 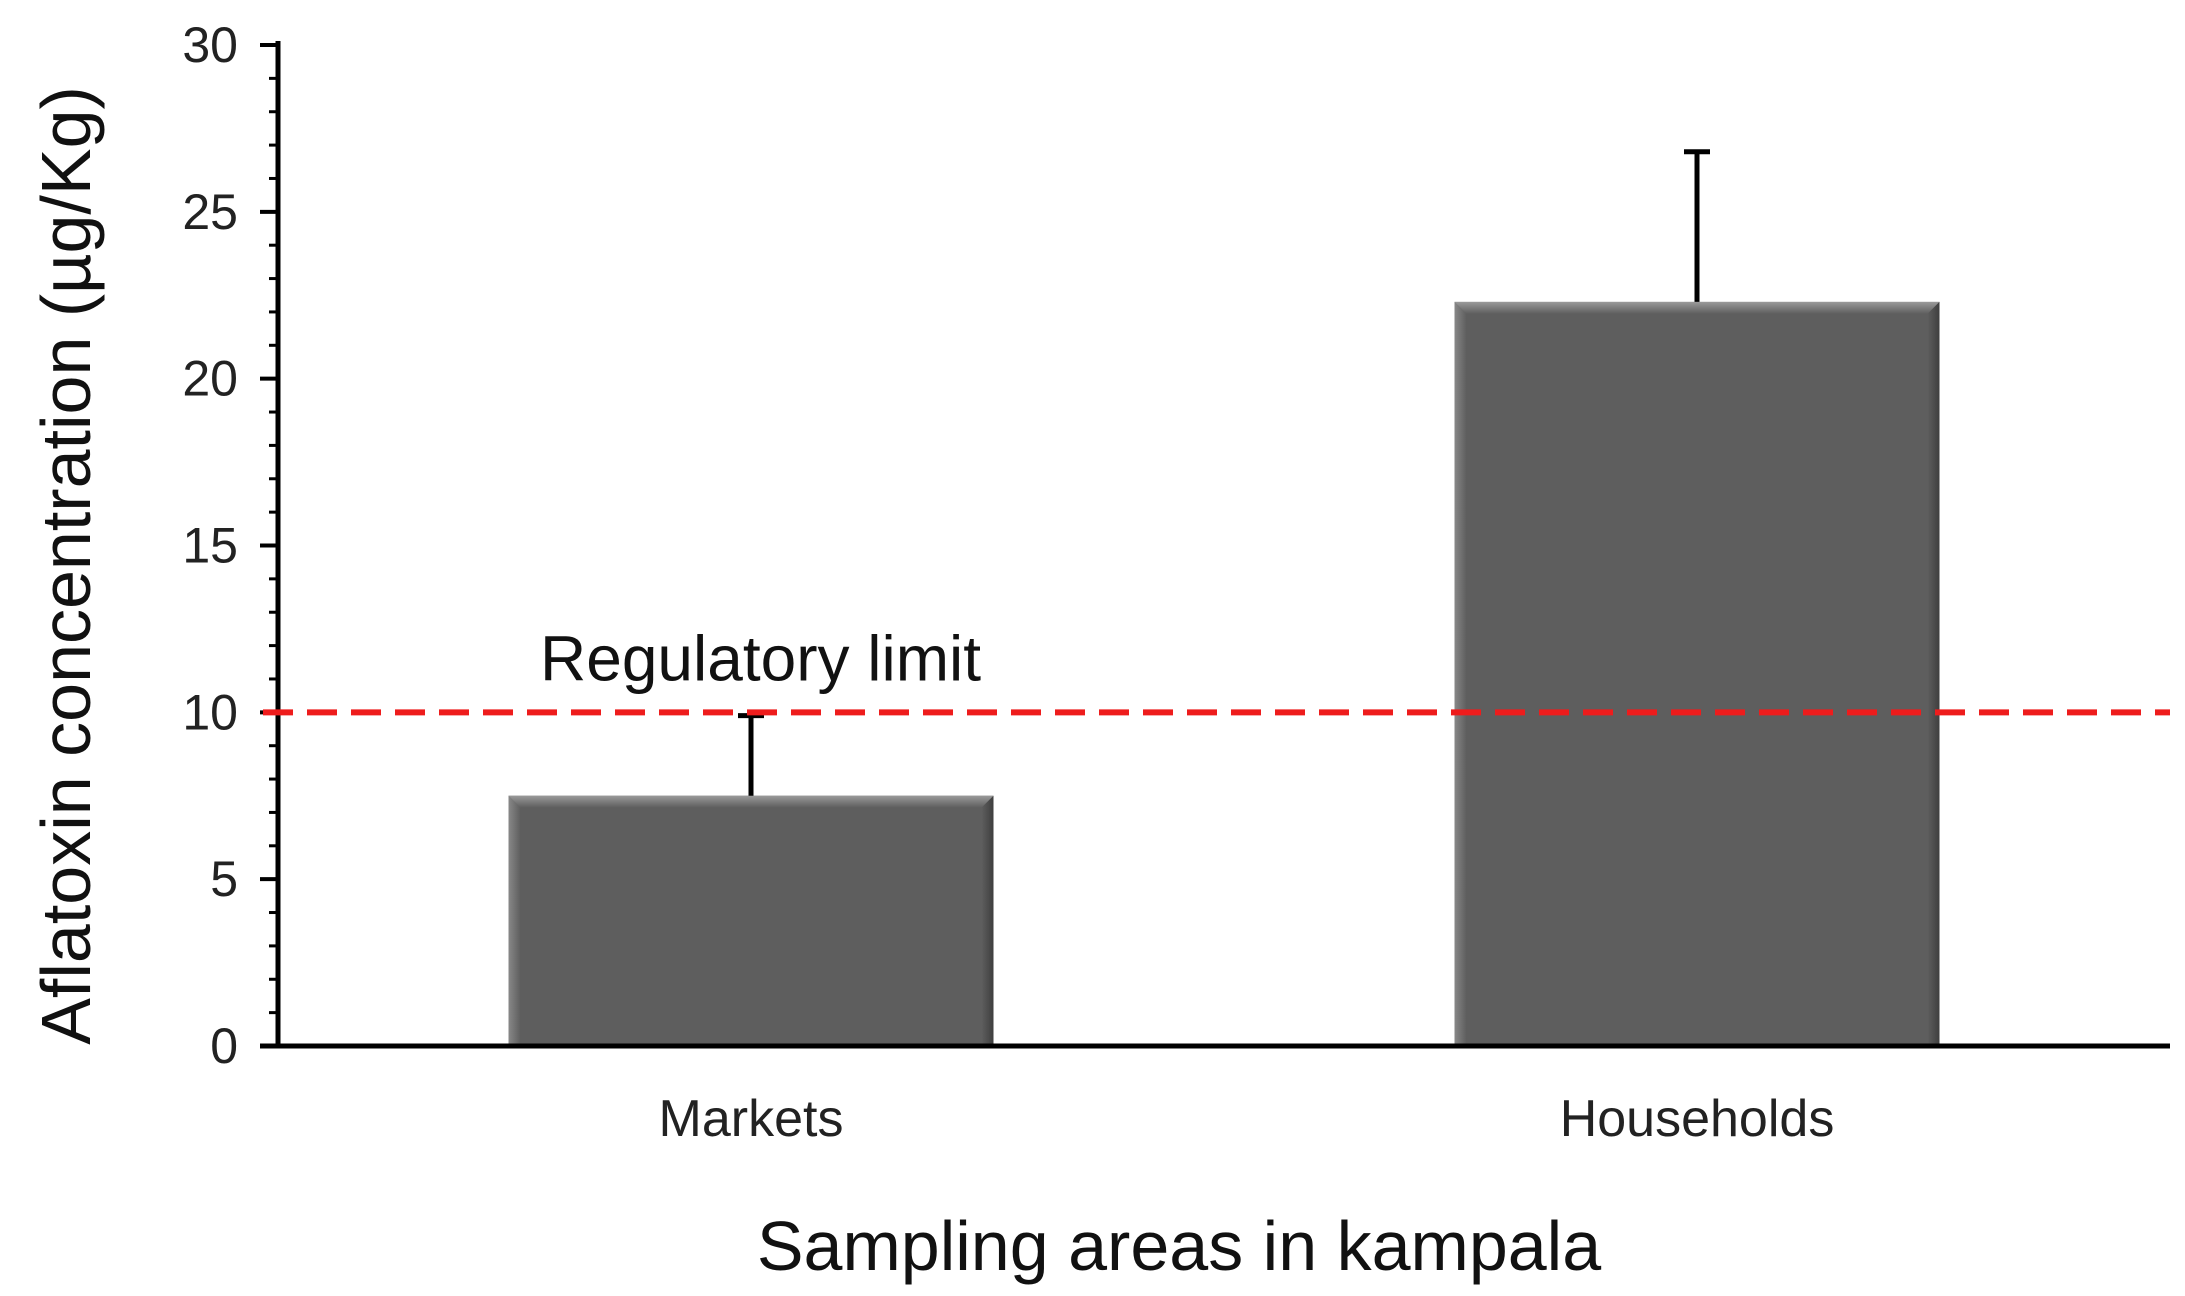 What do you see at coordinates (1697, 1119) in the screenshot?
I see `x-category-label: Households` at bounding box center [1697, 1119].